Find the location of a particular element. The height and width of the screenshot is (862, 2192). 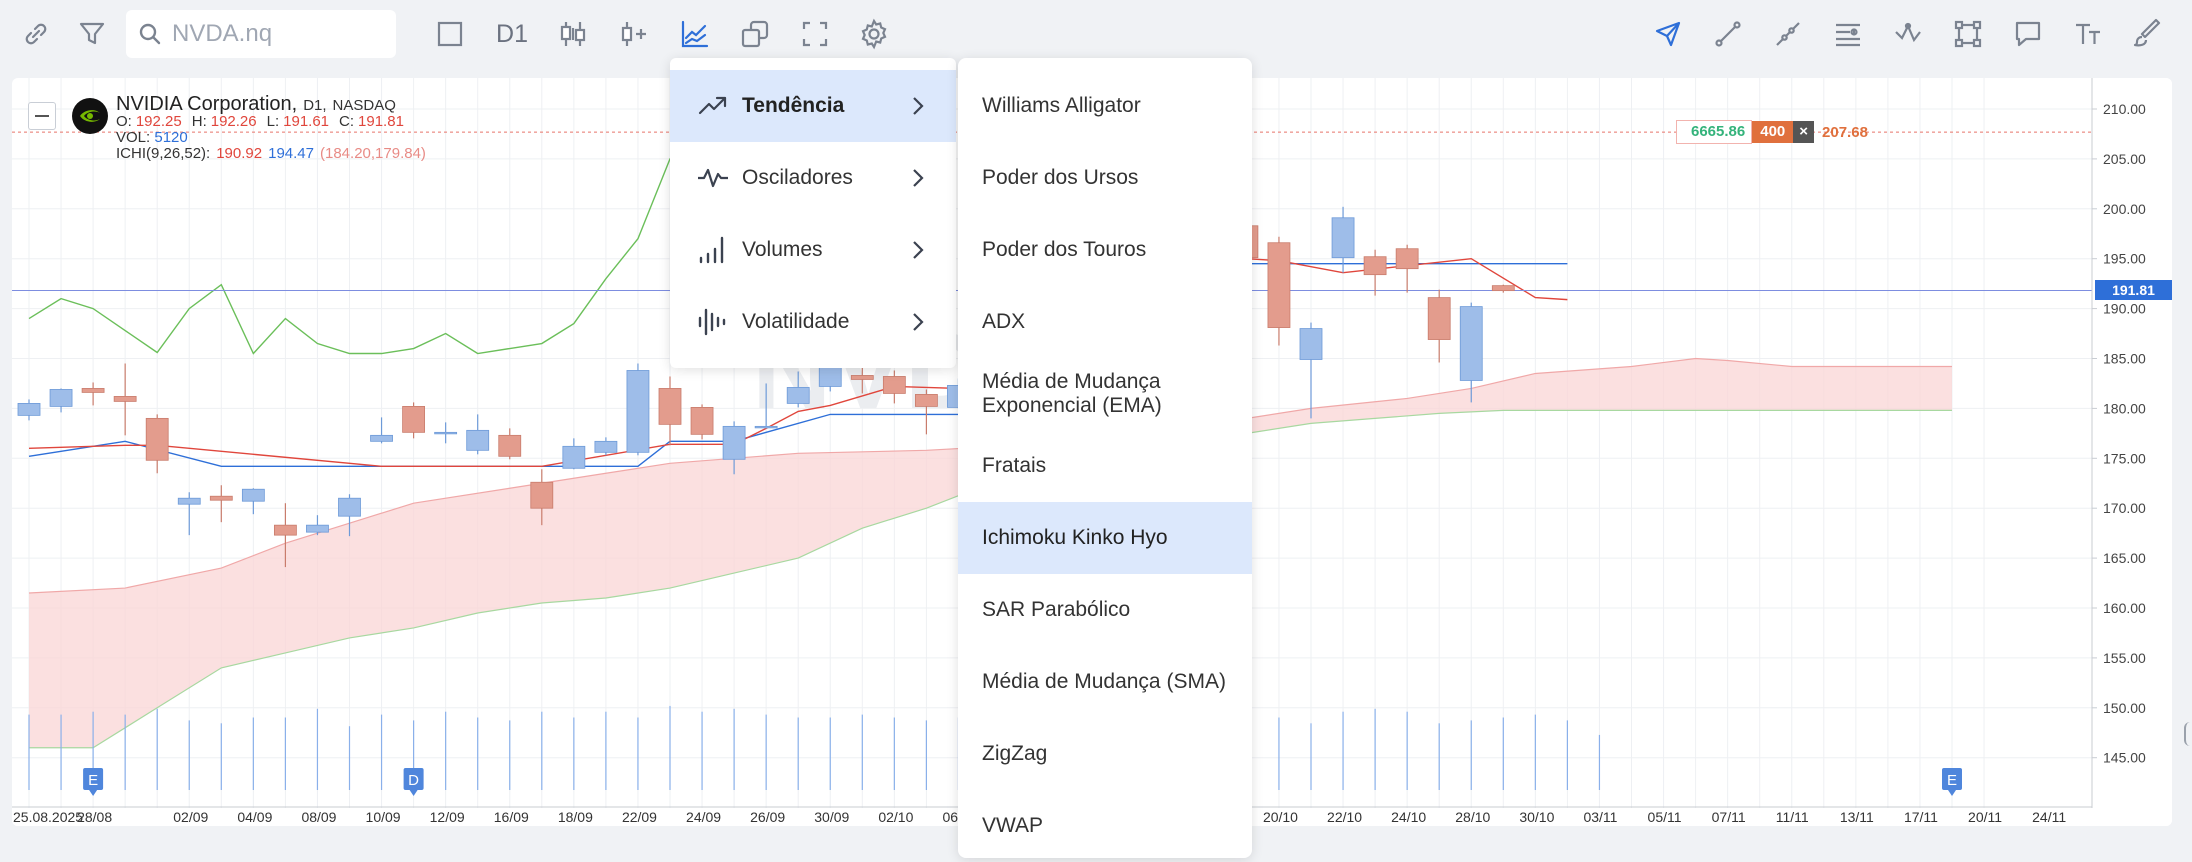

pitchfork-icon is located at coordinates (1908, 34).